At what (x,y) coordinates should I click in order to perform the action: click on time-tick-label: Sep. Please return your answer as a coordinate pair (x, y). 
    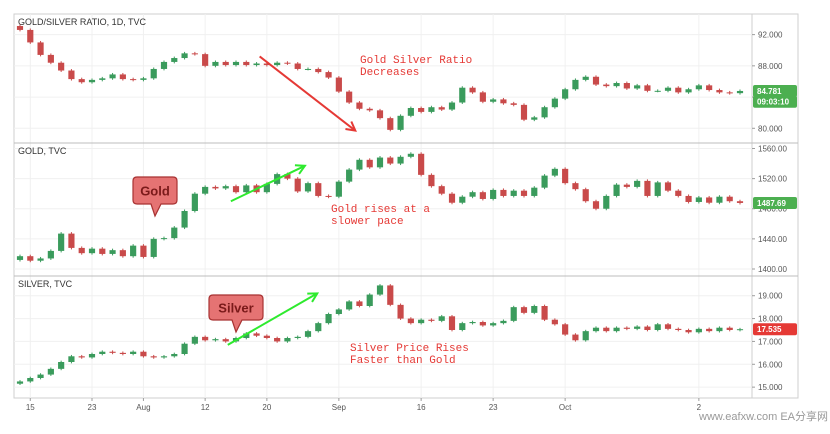
    Looking at the image, I should click on (339, 407).